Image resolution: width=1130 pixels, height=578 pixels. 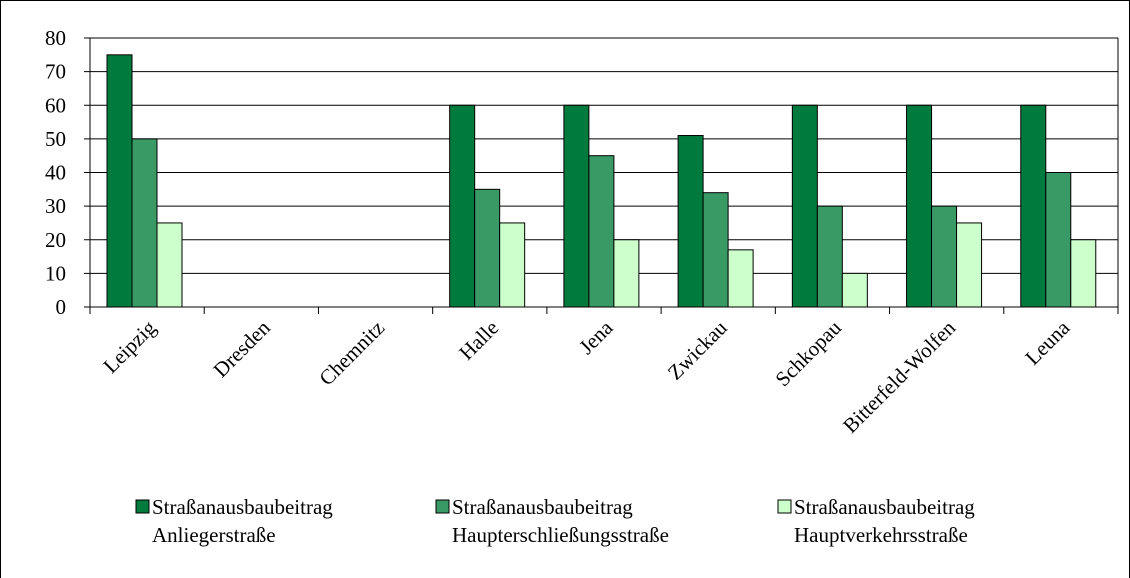 I want to click on y-tick-label: 40, so click(x=55, y=173).